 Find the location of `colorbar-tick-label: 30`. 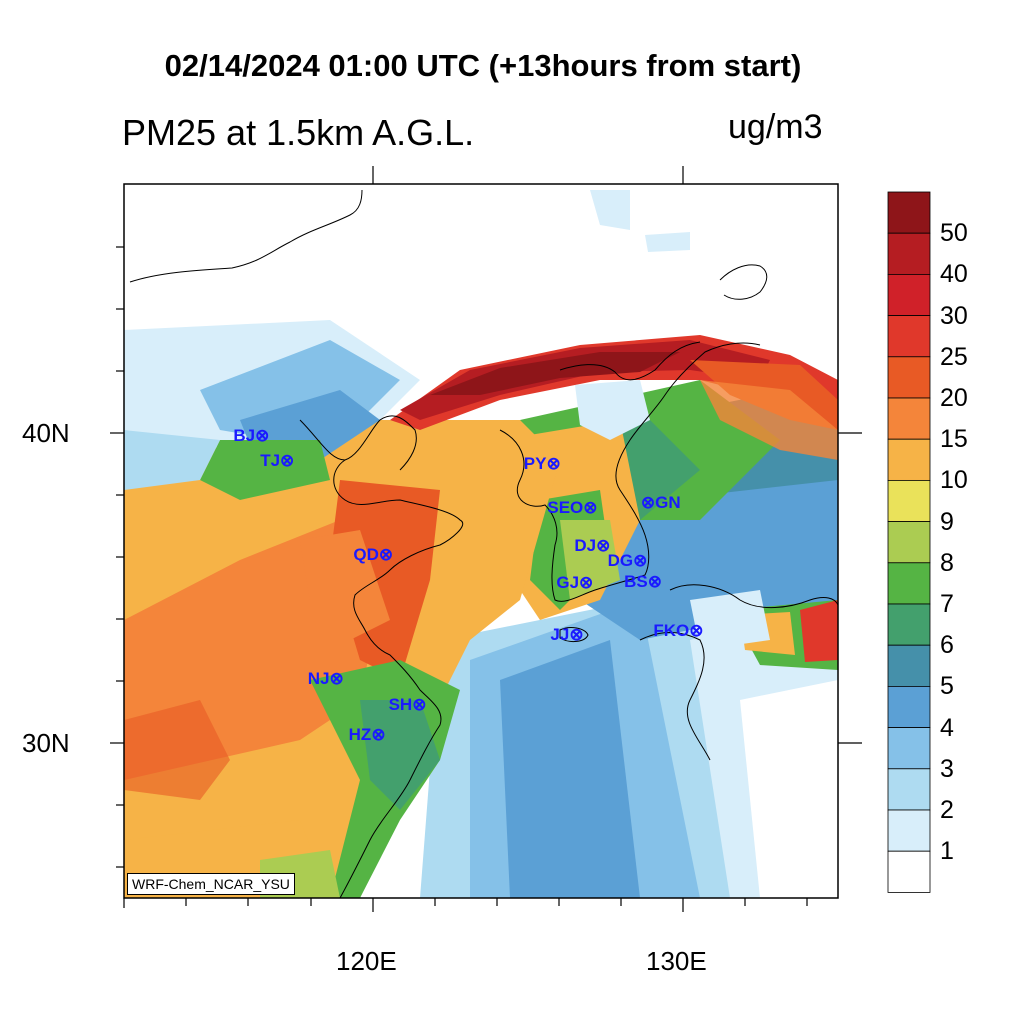

colorbar-tick-label: 30 is located at coordinates (954, 315).